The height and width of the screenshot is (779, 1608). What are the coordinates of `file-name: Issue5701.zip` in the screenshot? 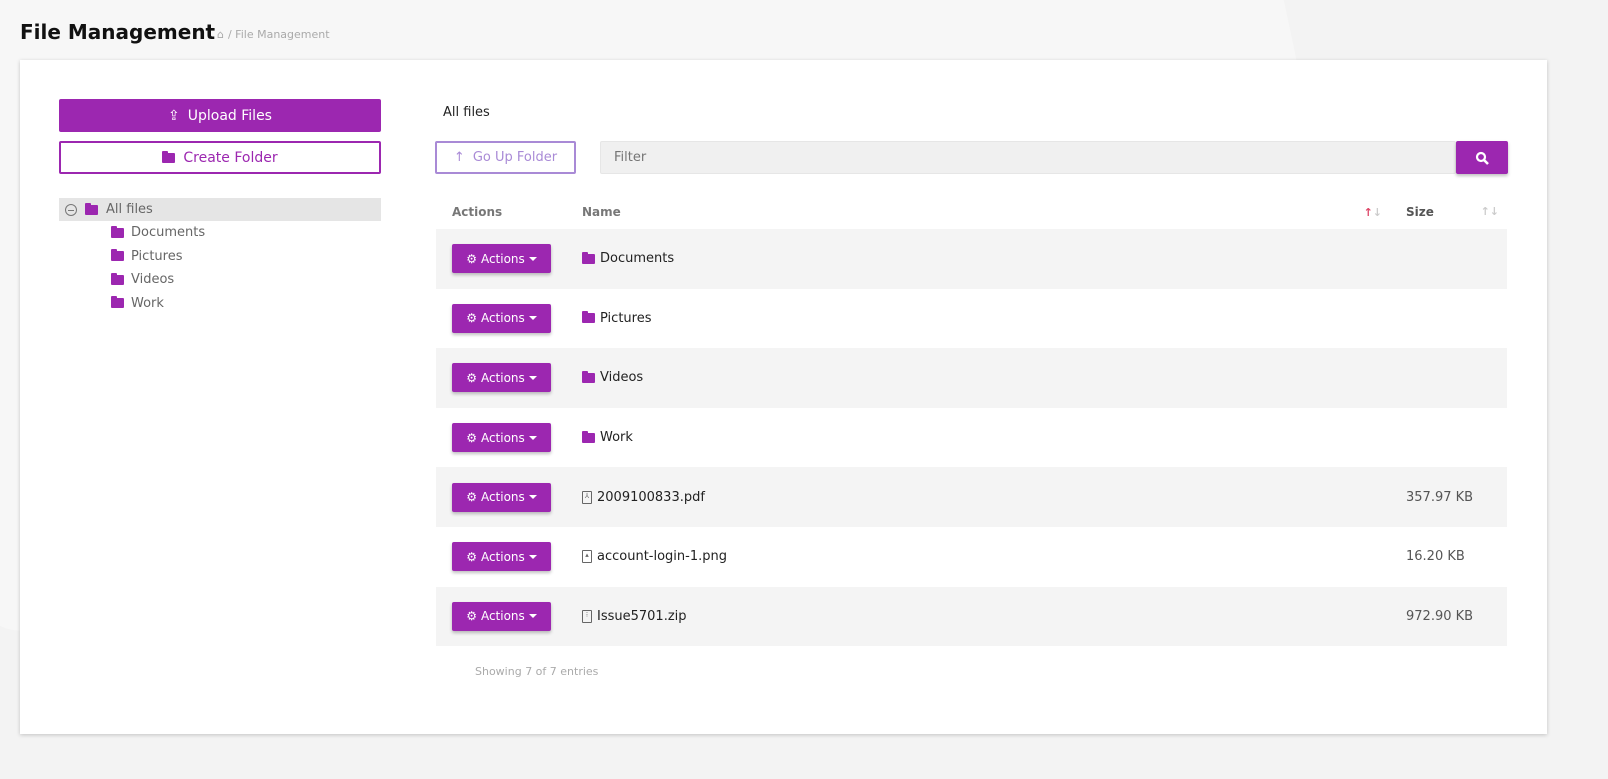 It's located at (642, 616).